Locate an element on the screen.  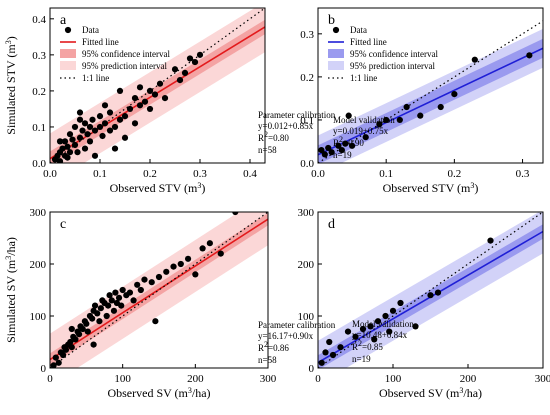
y-tick-label: 200 is located at coordinates (306, 265).